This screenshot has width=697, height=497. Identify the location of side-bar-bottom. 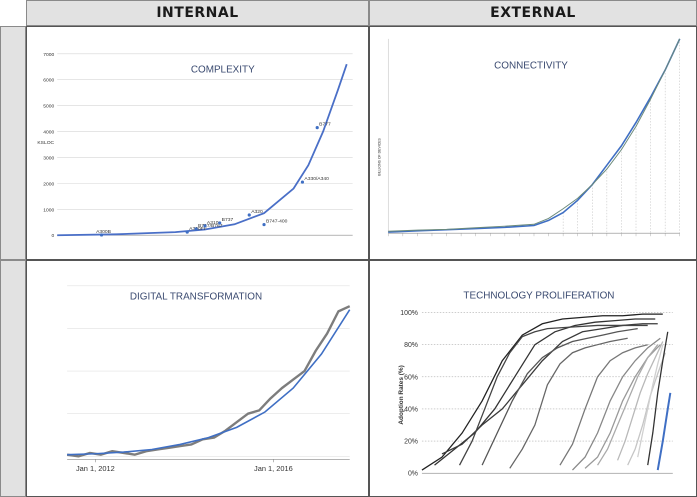
(13, 378).